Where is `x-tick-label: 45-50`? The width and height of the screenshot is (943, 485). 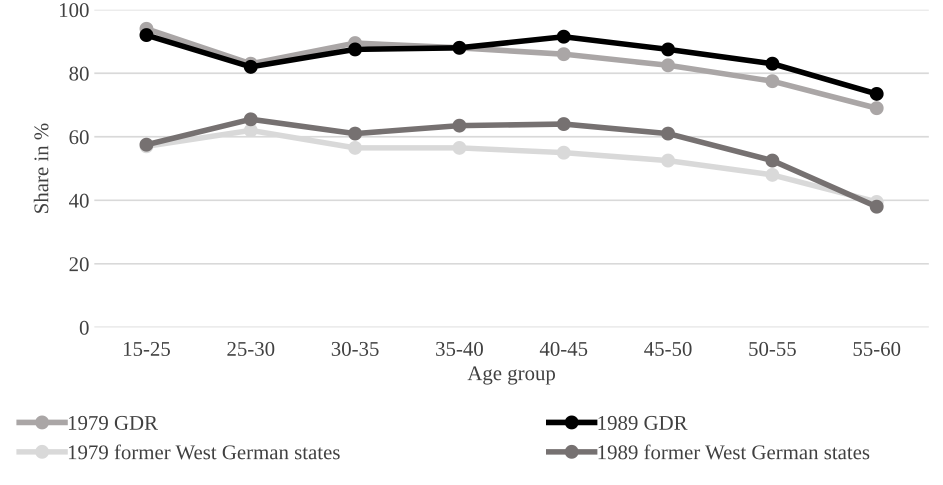 x-tick-label: 45-50 is located at coordinates (668, 349).